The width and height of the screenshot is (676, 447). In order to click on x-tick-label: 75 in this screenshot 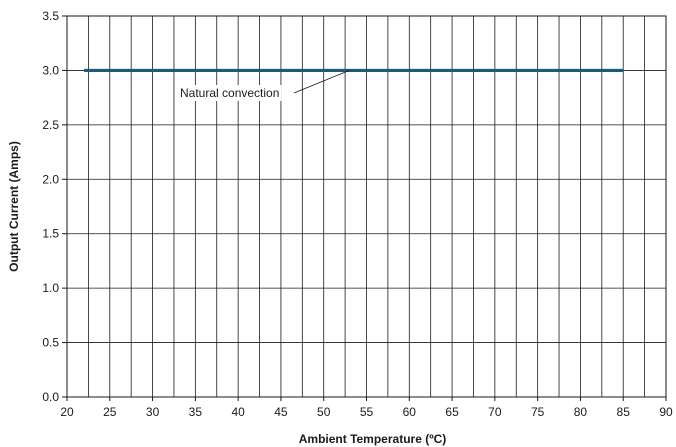, I will do `click(538, 412)`.